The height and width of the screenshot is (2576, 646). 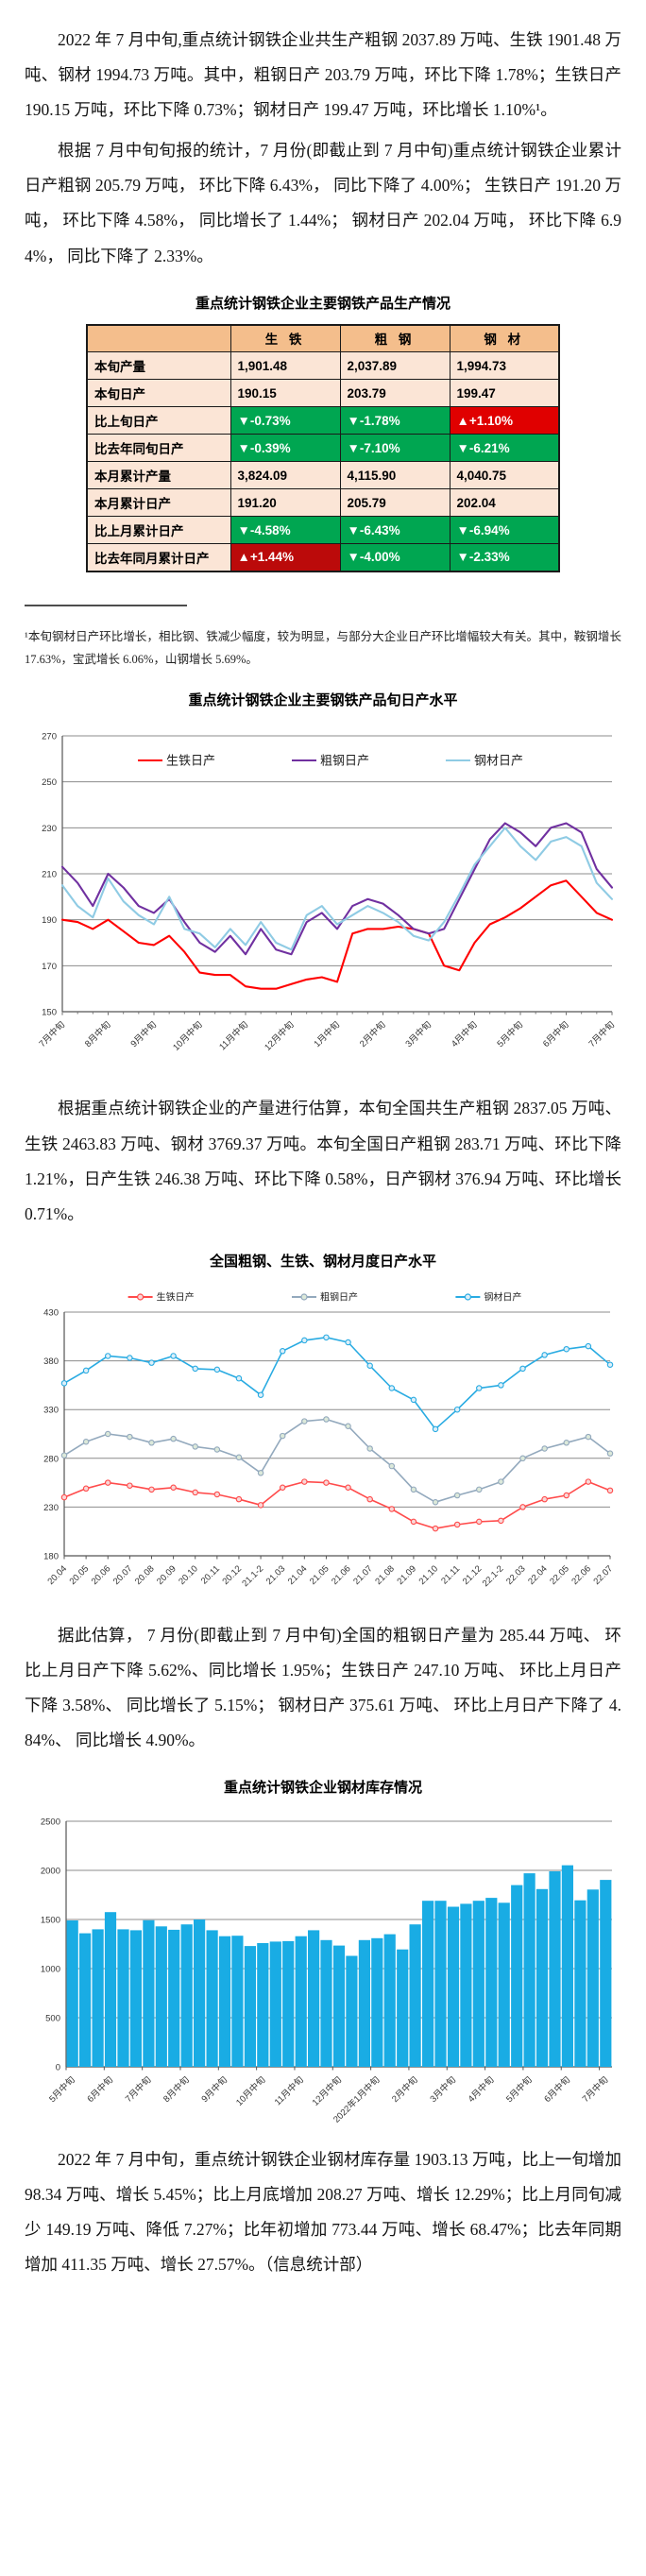 I want to click on svg-text: 22.06, so click(x=581, y=1575).